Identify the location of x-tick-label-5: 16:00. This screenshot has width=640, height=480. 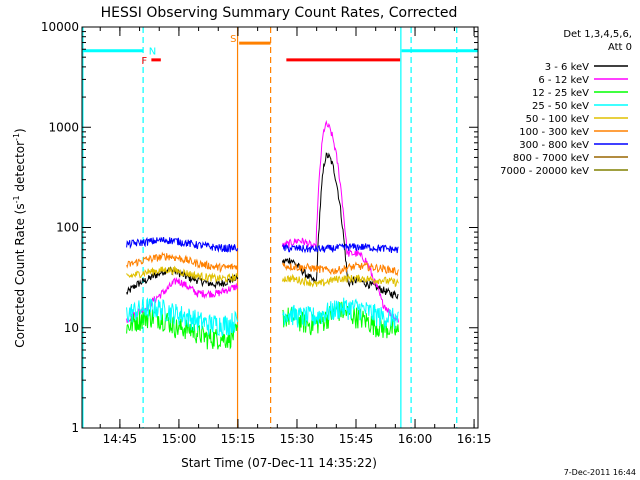
(415, 439).